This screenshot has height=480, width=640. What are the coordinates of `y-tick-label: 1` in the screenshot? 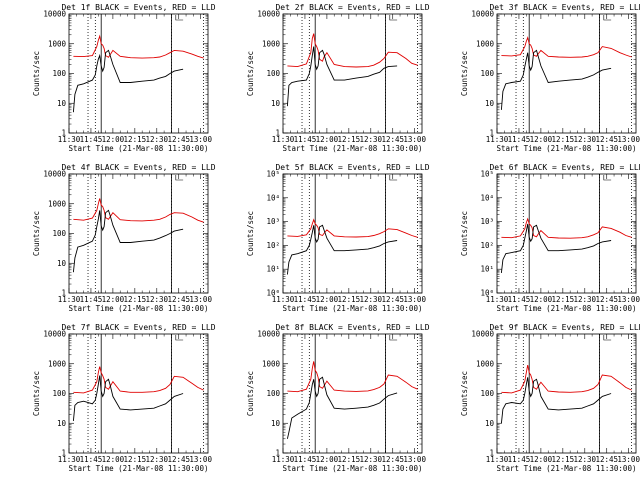 It's located at (63, 133).